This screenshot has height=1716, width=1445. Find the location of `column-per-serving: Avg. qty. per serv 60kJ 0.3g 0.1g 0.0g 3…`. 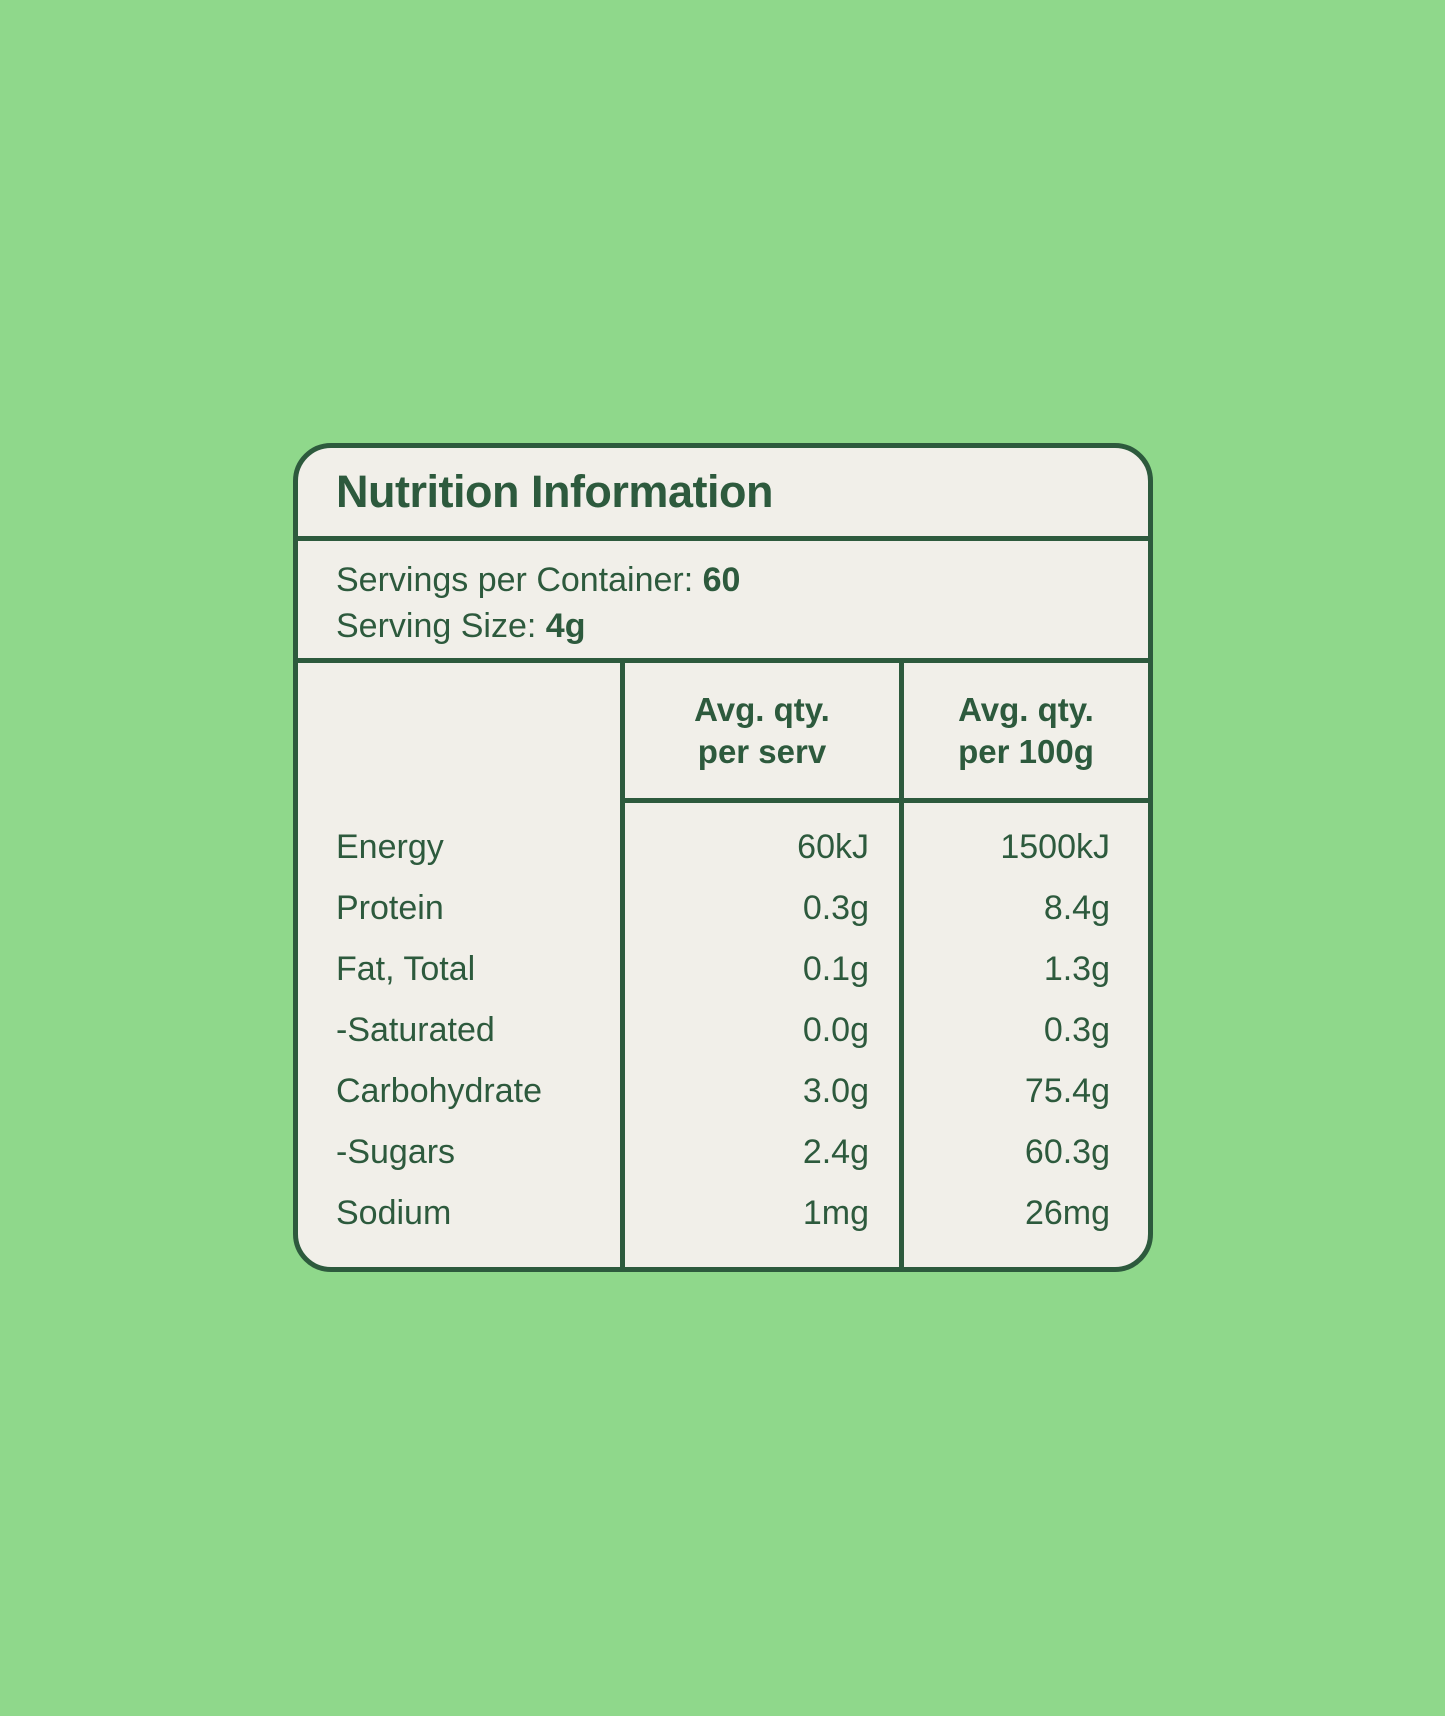

column-per-serving: Avg. qty. per serv 60kJ 0.3g 0.1g 0.0g 3… is located at coordinates (759, 965).